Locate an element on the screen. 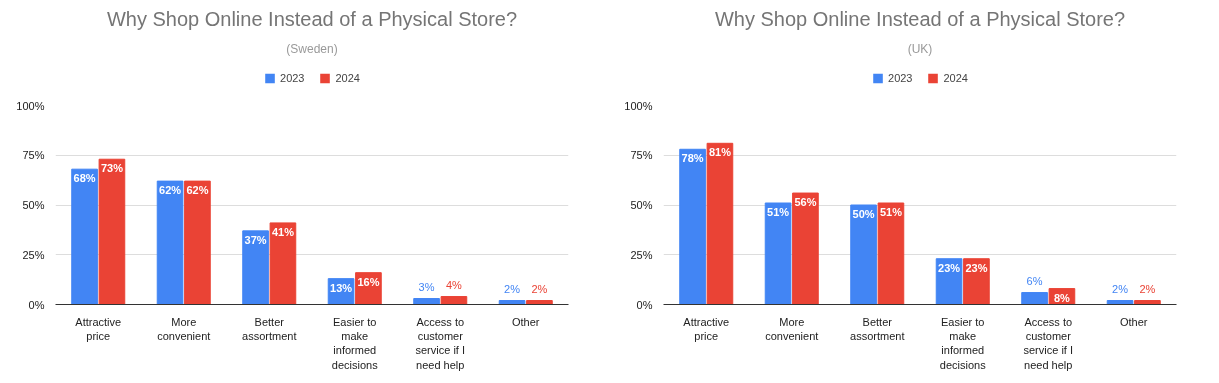  data-label: 81% is located at coordinates (720, 152).